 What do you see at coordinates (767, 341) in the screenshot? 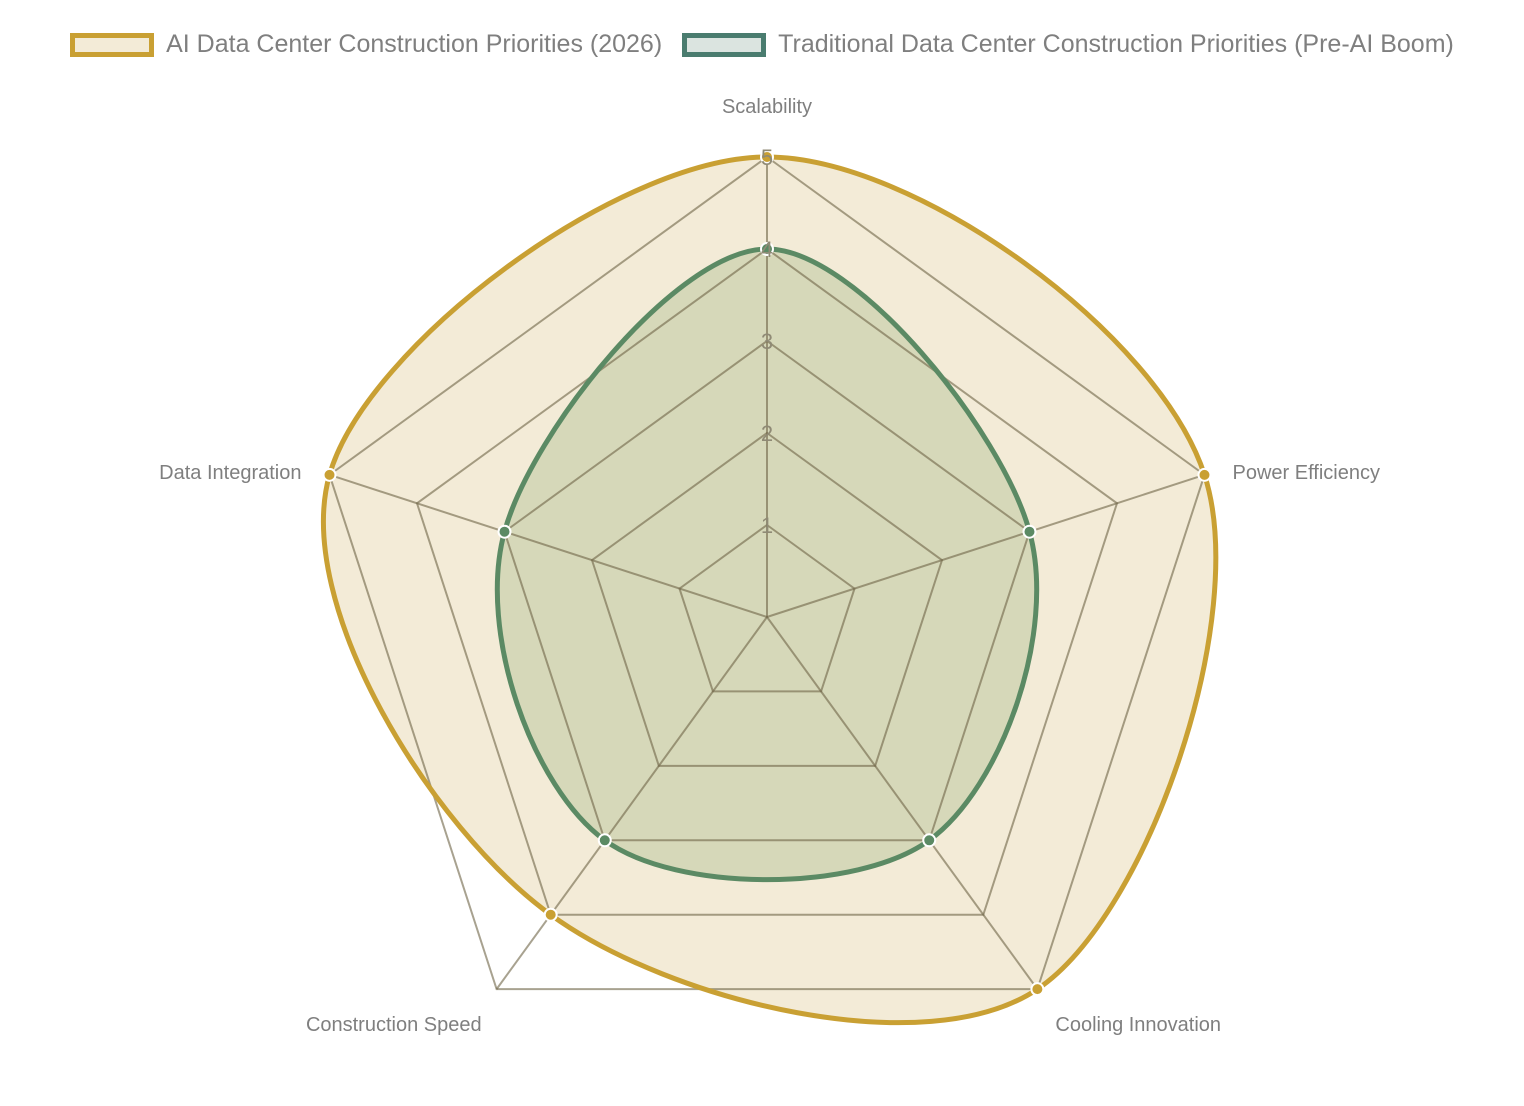
I see `tick-label: 3` at bounding box center [767, 341].